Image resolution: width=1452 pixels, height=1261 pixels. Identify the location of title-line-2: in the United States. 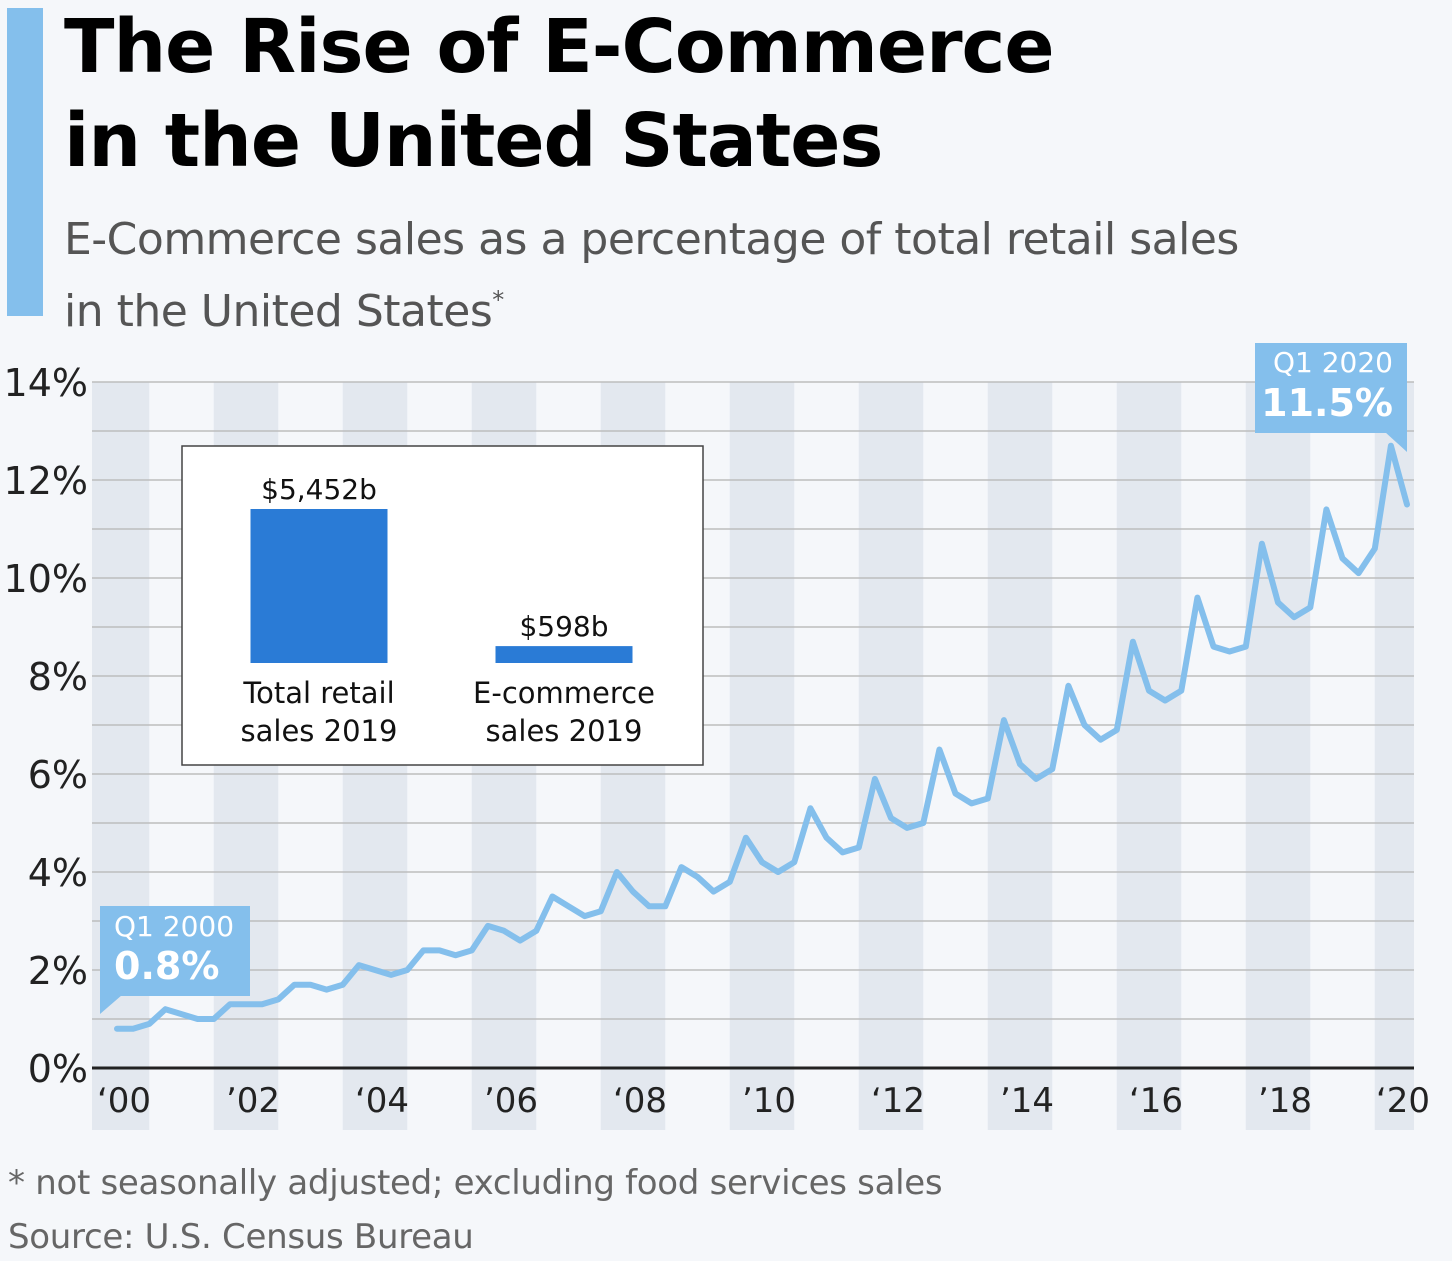
(473, 141).